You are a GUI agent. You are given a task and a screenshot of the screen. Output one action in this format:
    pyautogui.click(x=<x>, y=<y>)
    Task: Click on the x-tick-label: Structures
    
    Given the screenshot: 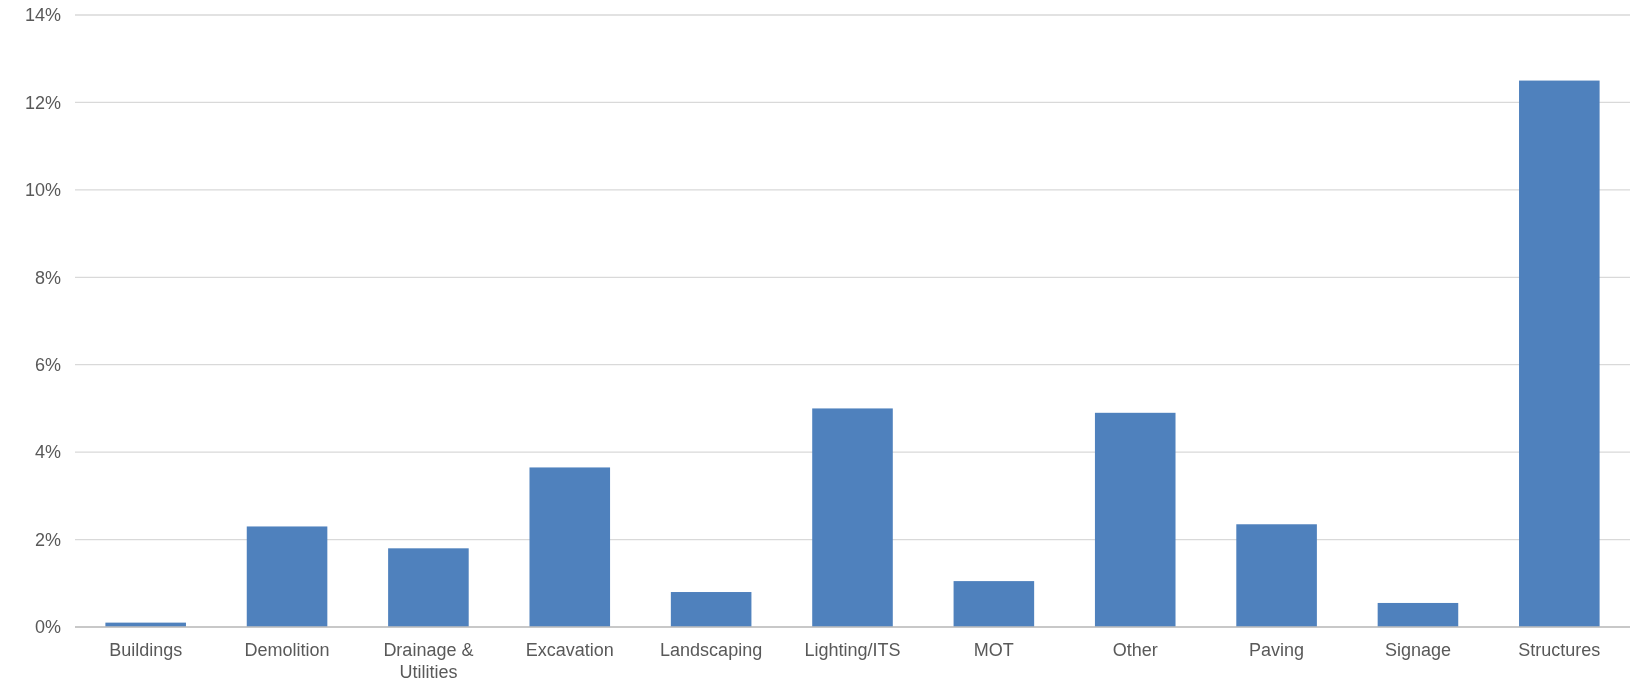 What is the action you would take?
    pyautogui.click(x=1559, y=650)
    